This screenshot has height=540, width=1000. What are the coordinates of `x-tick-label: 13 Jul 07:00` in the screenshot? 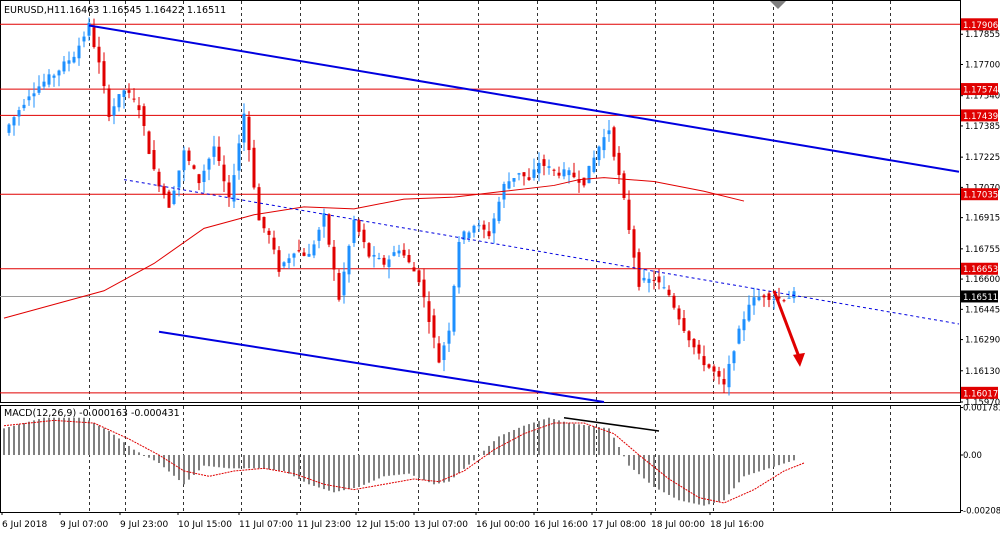 It's located at (441, 525).